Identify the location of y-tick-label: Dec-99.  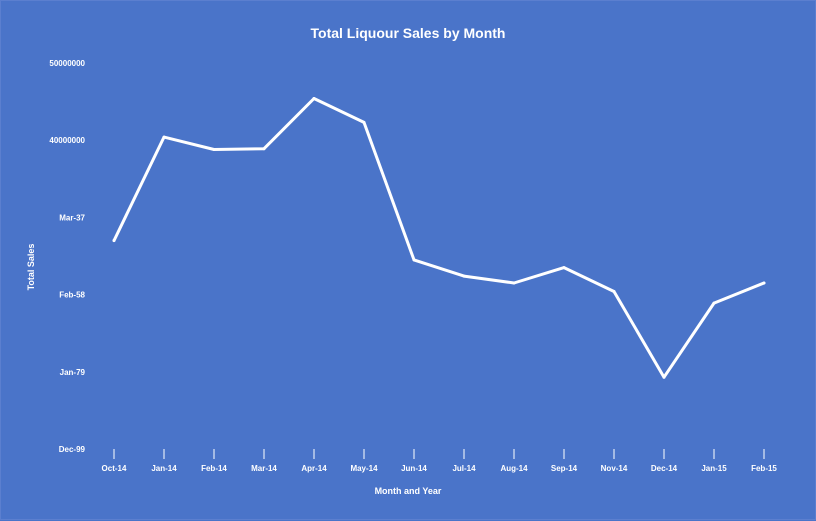
(72, 449).